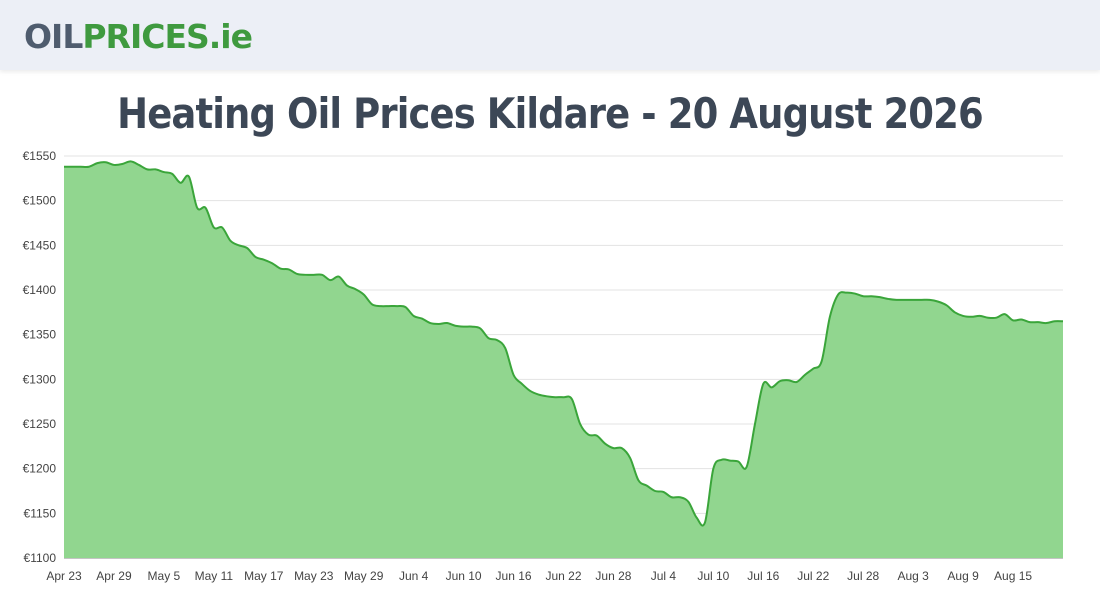  What do you see at coordinates (613, 576) in the screenshot?
I see `x-tick-label: Jun 28` at bounding box center [613, 576].